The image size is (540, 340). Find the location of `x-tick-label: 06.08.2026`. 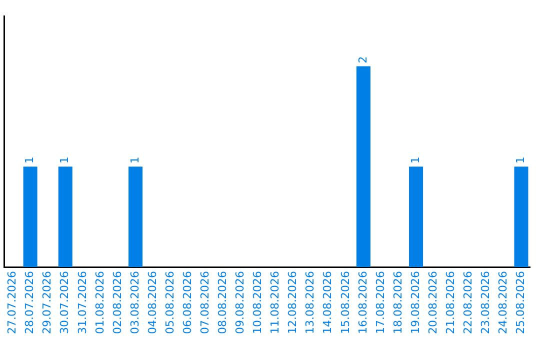

x-tick-label: 06.08.2026 is located at coordinates (187, 302).